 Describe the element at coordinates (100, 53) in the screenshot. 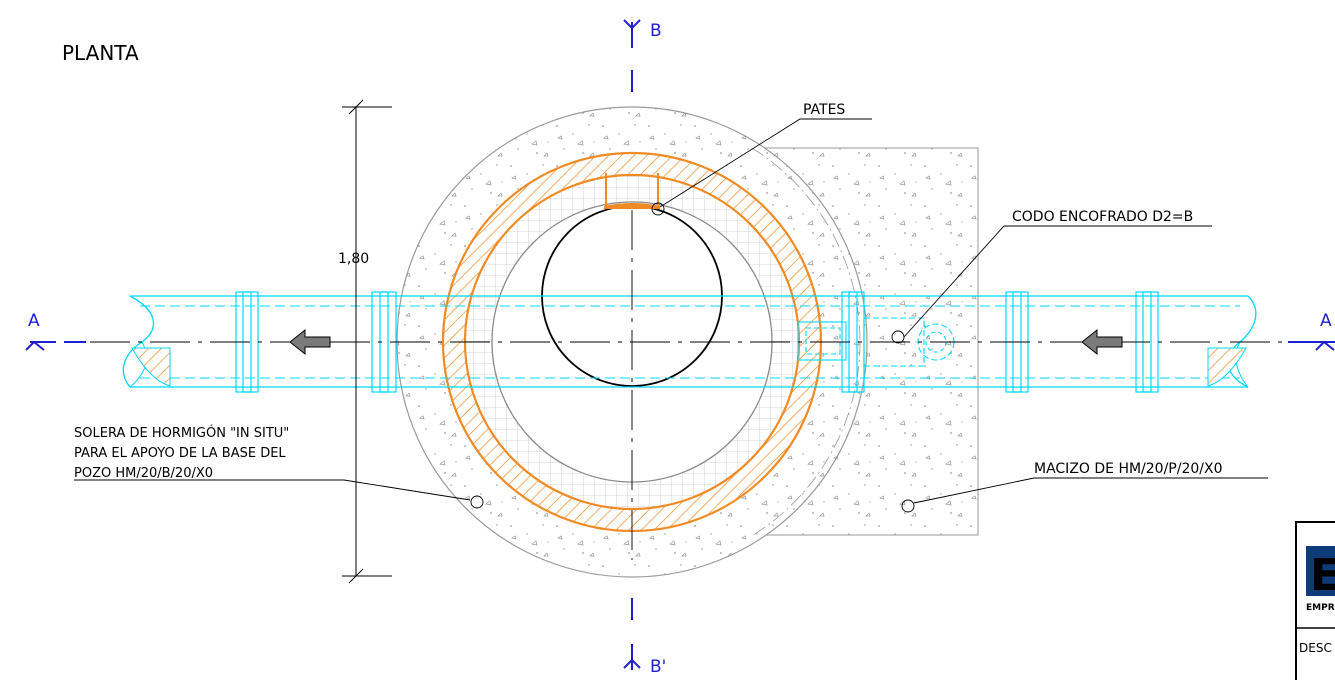

I see `page-title: PLANTA` at that location.